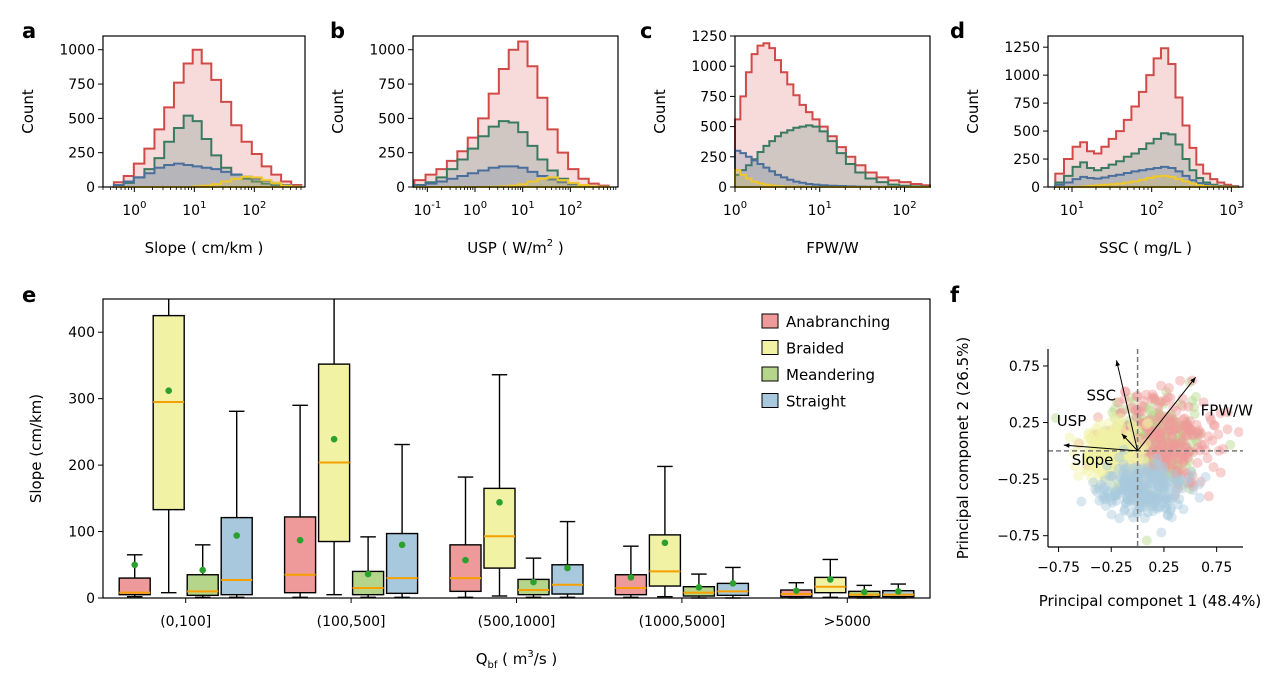 The image size is (1268, 692). Describe the element at coordinates (1024, 424) in the screenshot. I see `y-tick-label: 0.25` at that location.